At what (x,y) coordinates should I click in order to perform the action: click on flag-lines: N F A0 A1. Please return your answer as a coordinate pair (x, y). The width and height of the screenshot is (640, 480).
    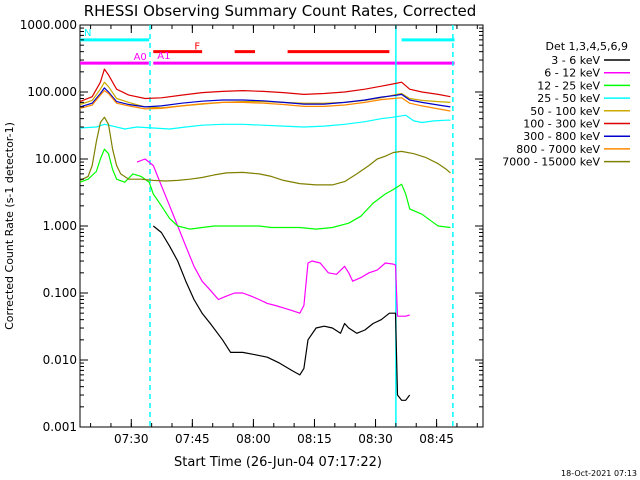
    Looking at the image, I should click on (267, 46).